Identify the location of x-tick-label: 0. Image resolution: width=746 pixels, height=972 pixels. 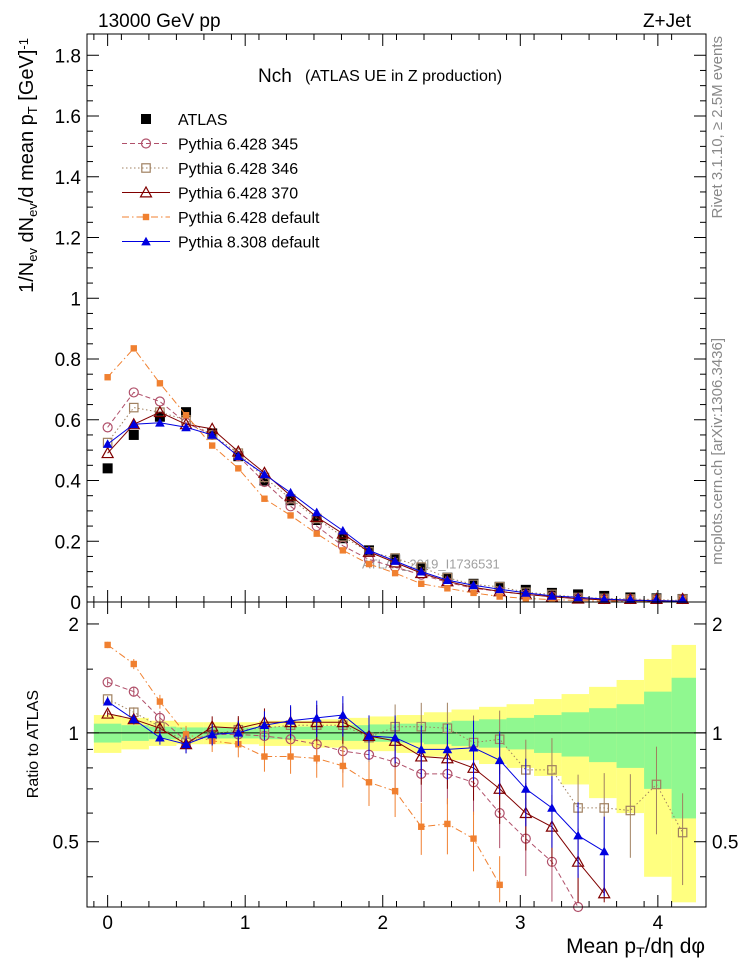
(107, 923).